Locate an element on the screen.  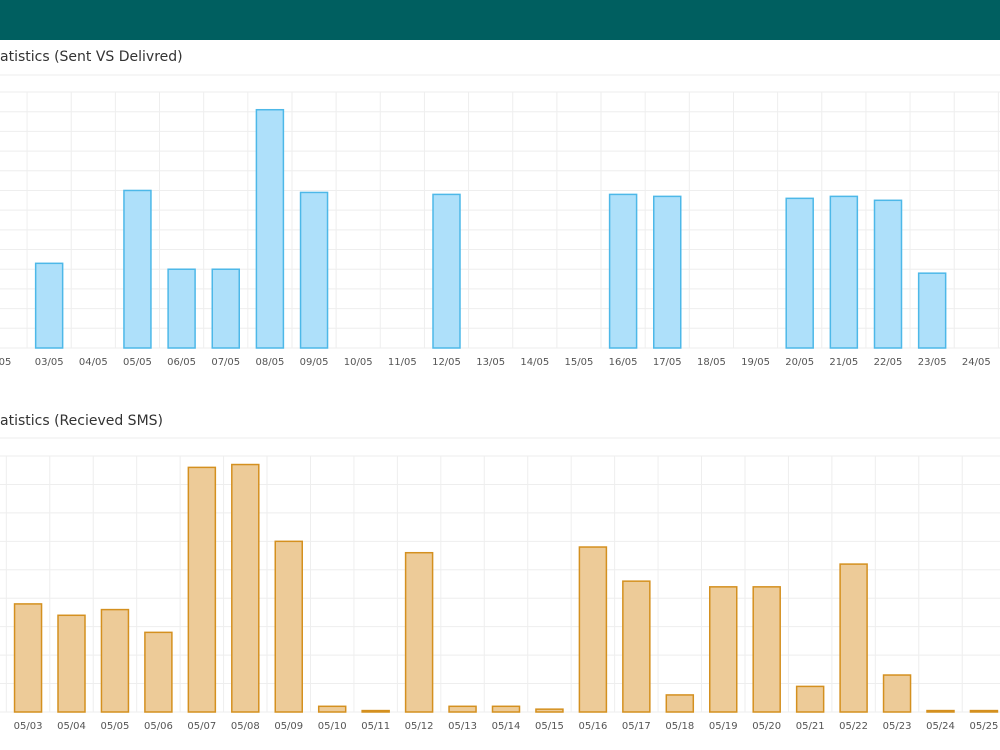
x-tick-label: 03/05 is located at coordinates (49, 362).